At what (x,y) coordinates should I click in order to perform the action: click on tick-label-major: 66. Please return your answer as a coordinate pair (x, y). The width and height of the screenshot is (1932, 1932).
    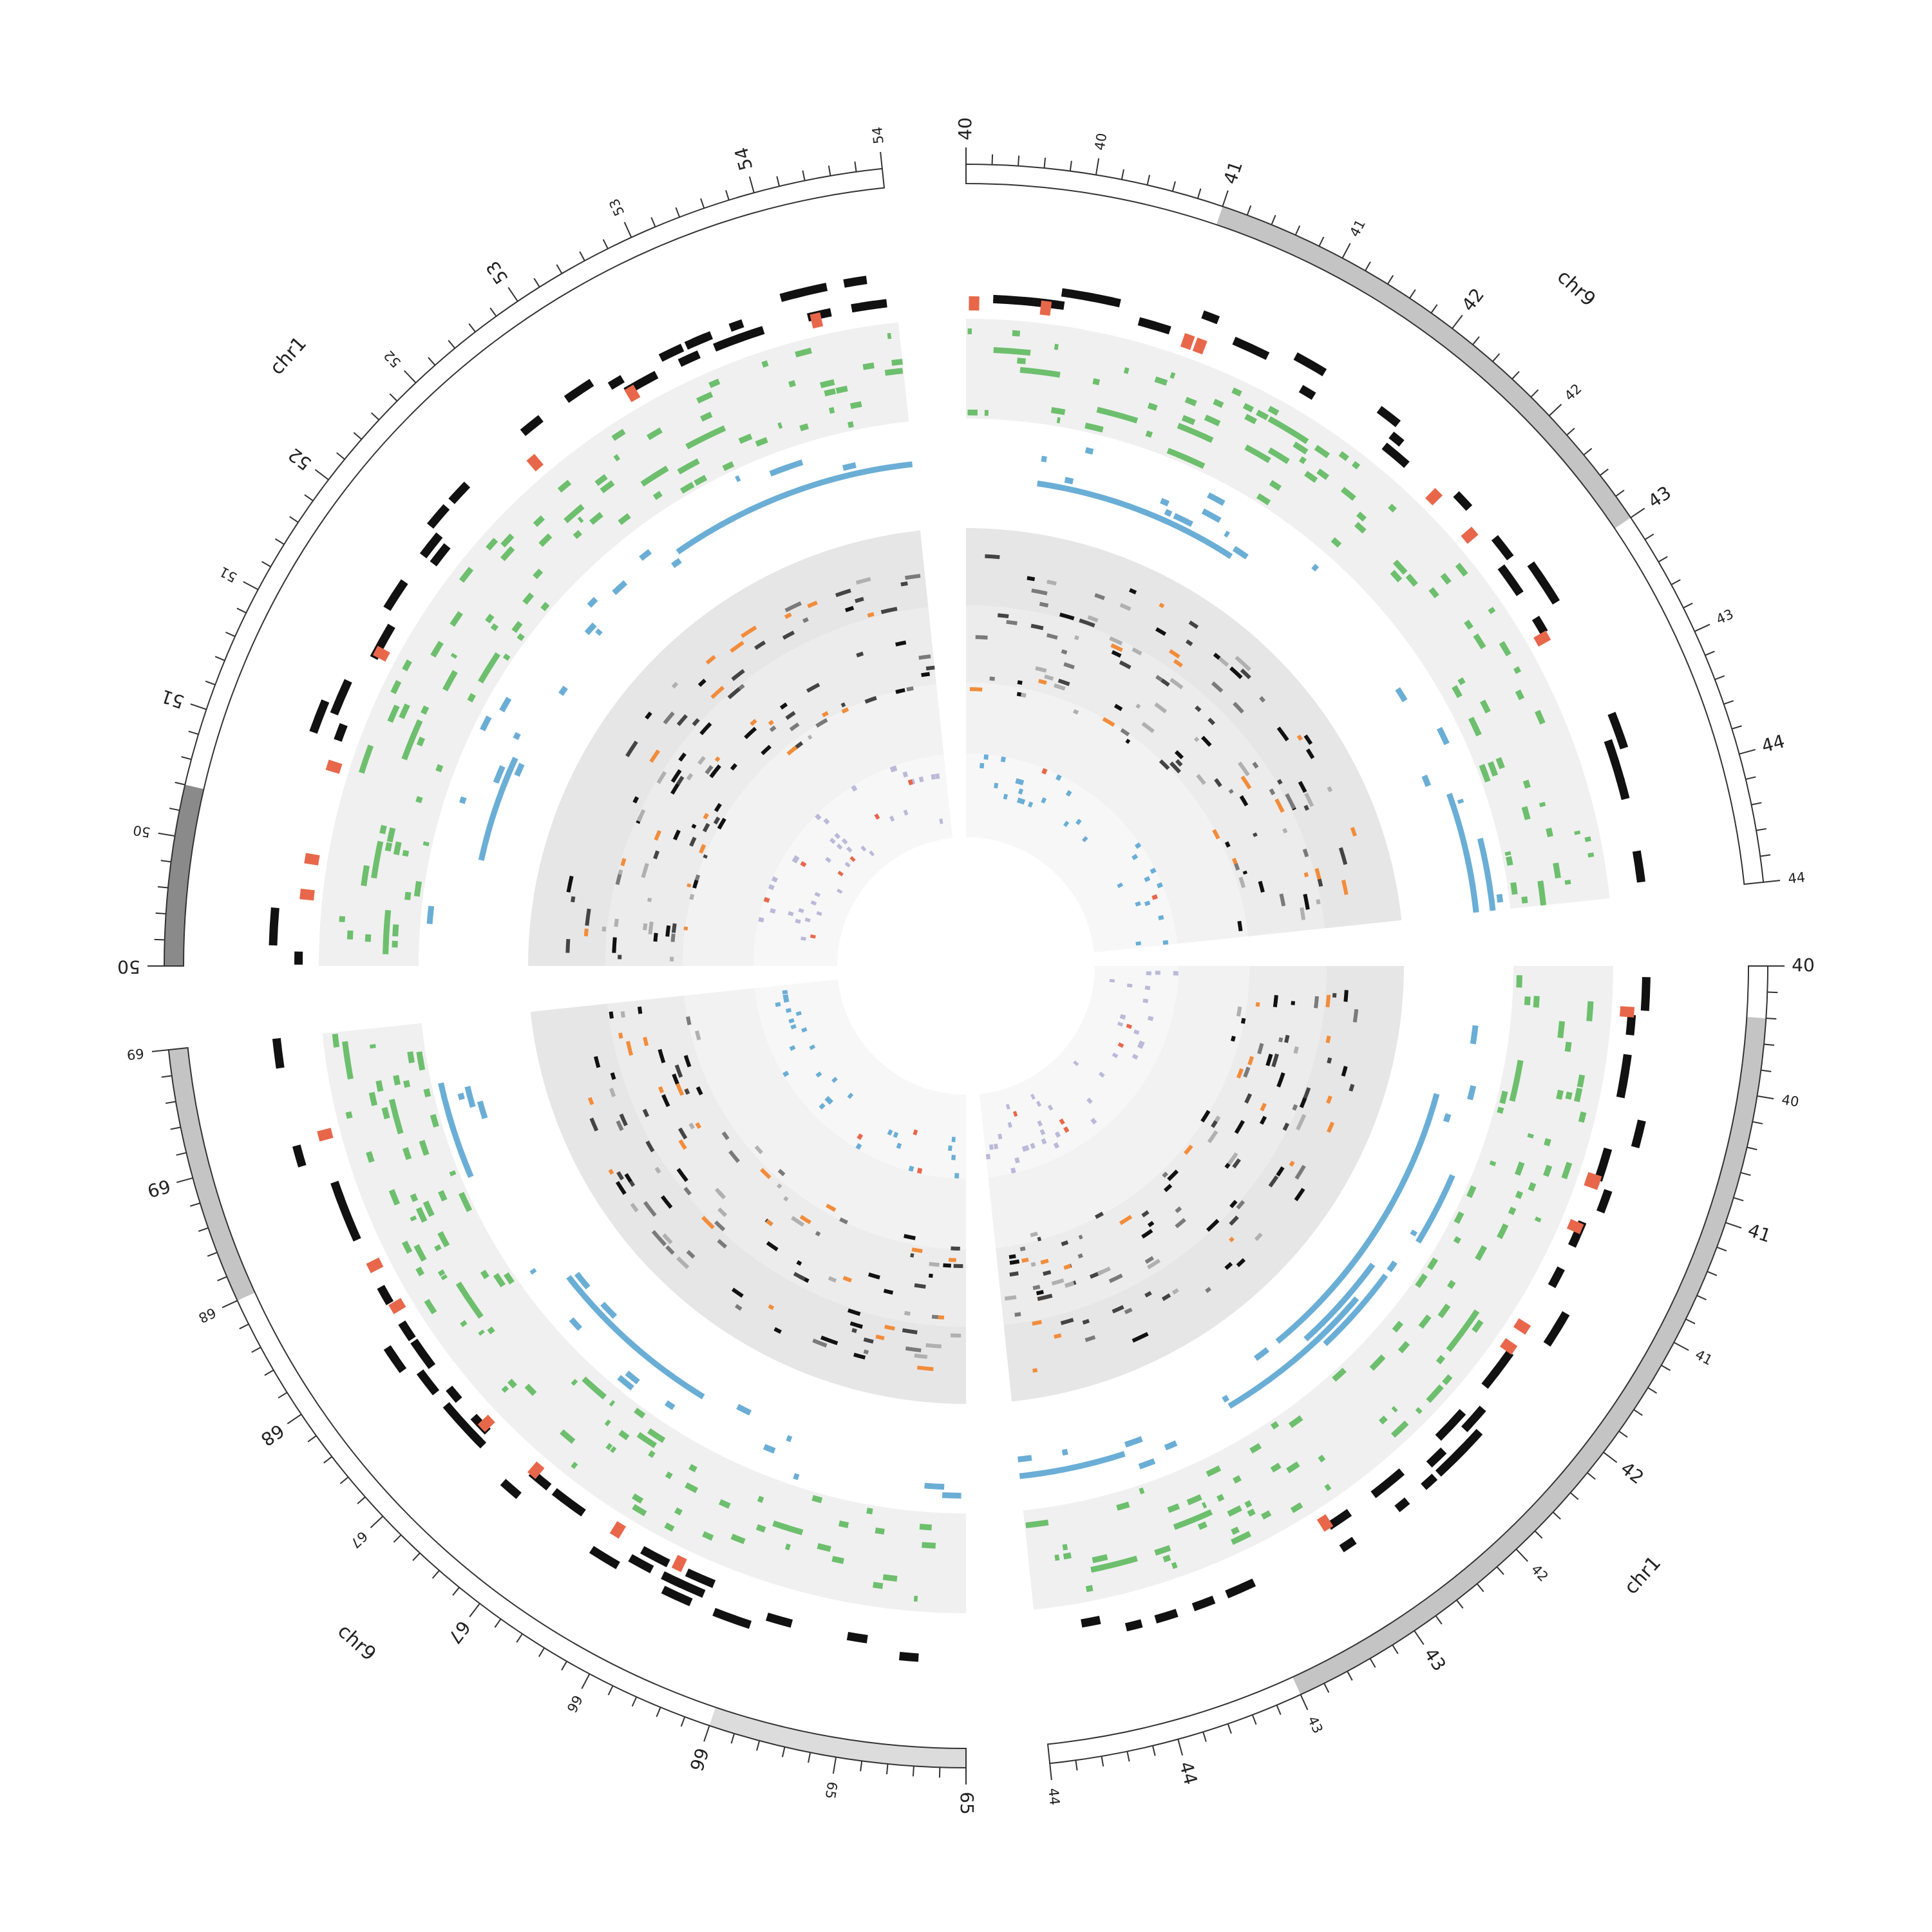
    Looking at the image, I should click on (699, 1760).